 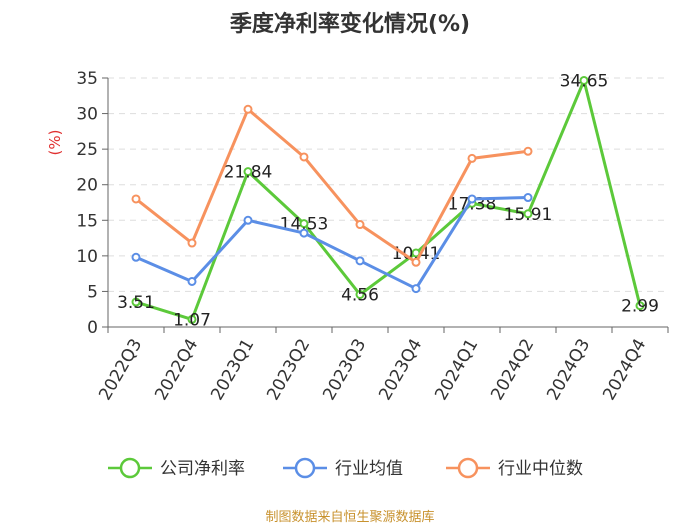 I want to click on data-label: 4.56, so click(x=360, y=296).